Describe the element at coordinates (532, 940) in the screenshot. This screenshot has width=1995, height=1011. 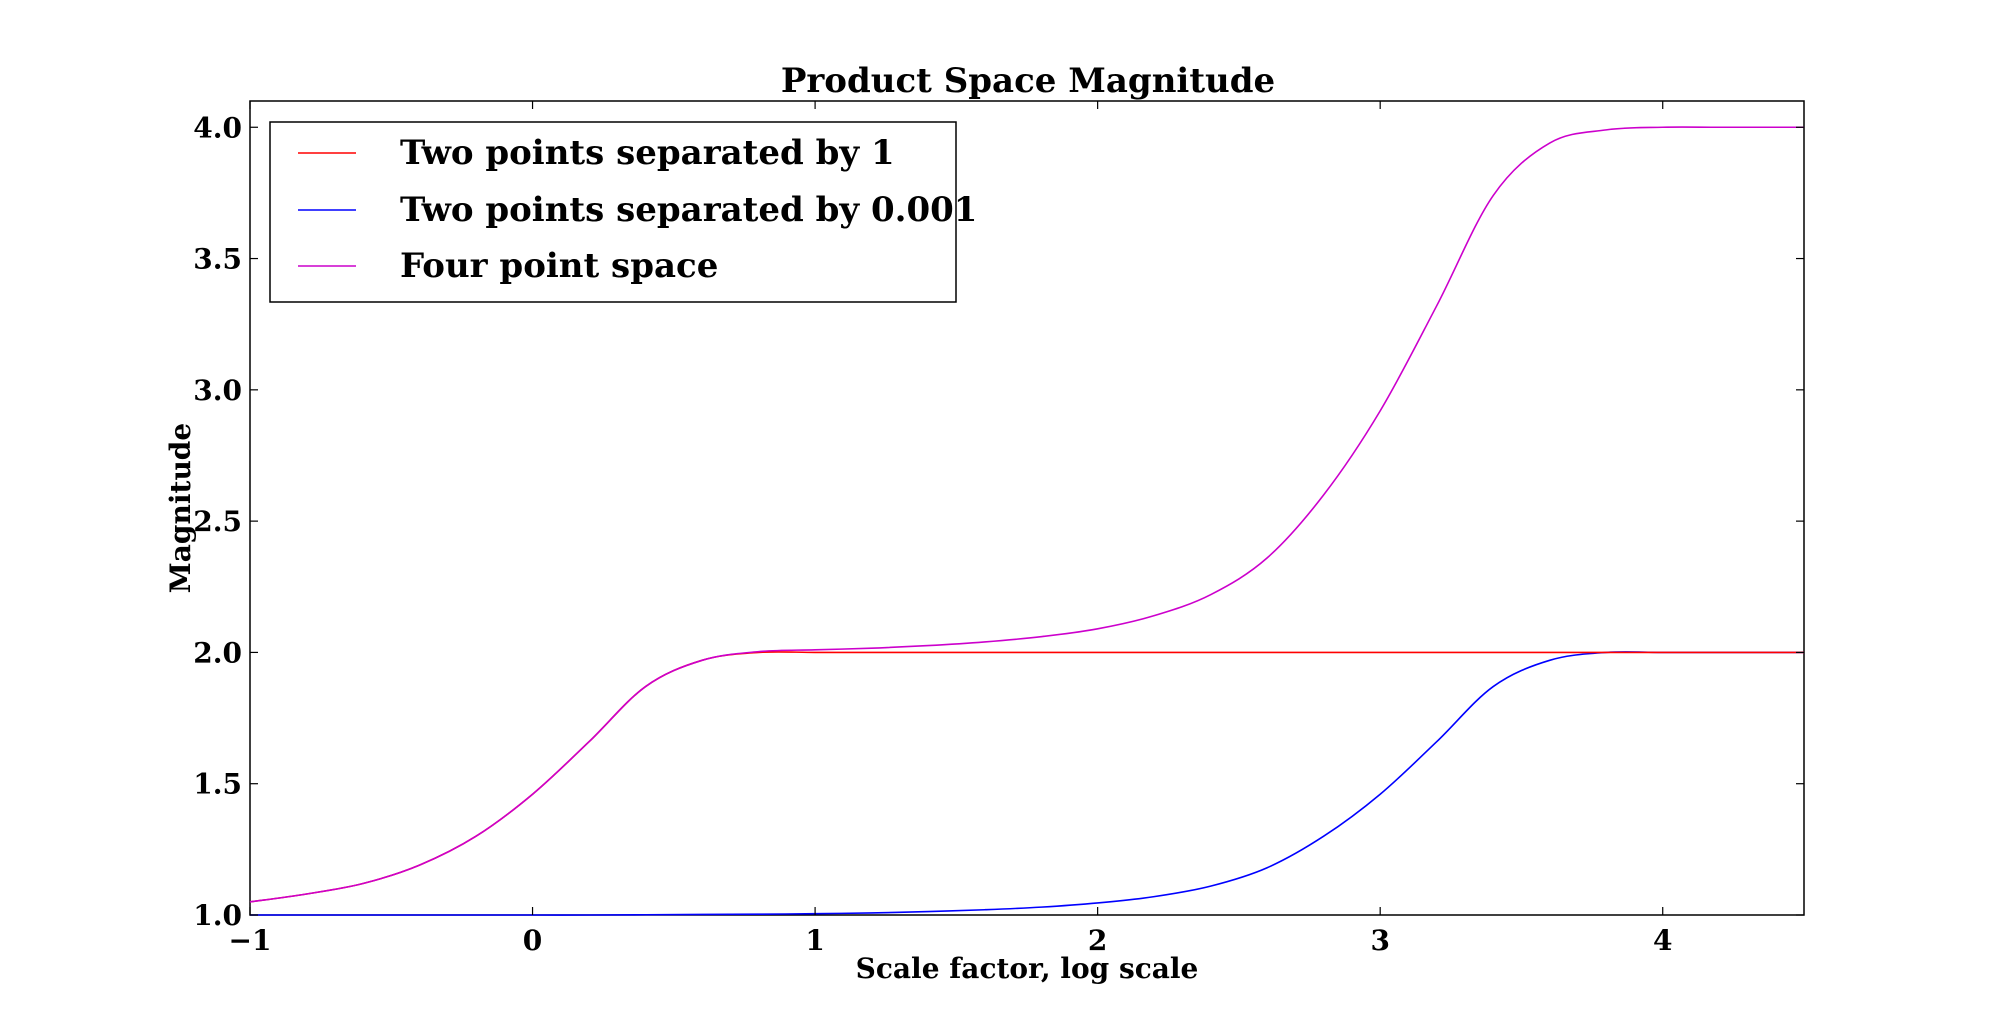
I see `x-tick-label: 0` at that location.